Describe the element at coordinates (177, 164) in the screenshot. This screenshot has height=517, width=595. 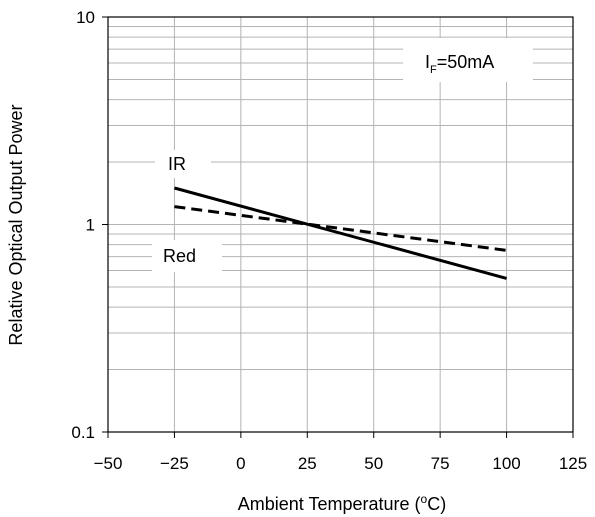
I see `series-label-ir-text: IR` at that location.